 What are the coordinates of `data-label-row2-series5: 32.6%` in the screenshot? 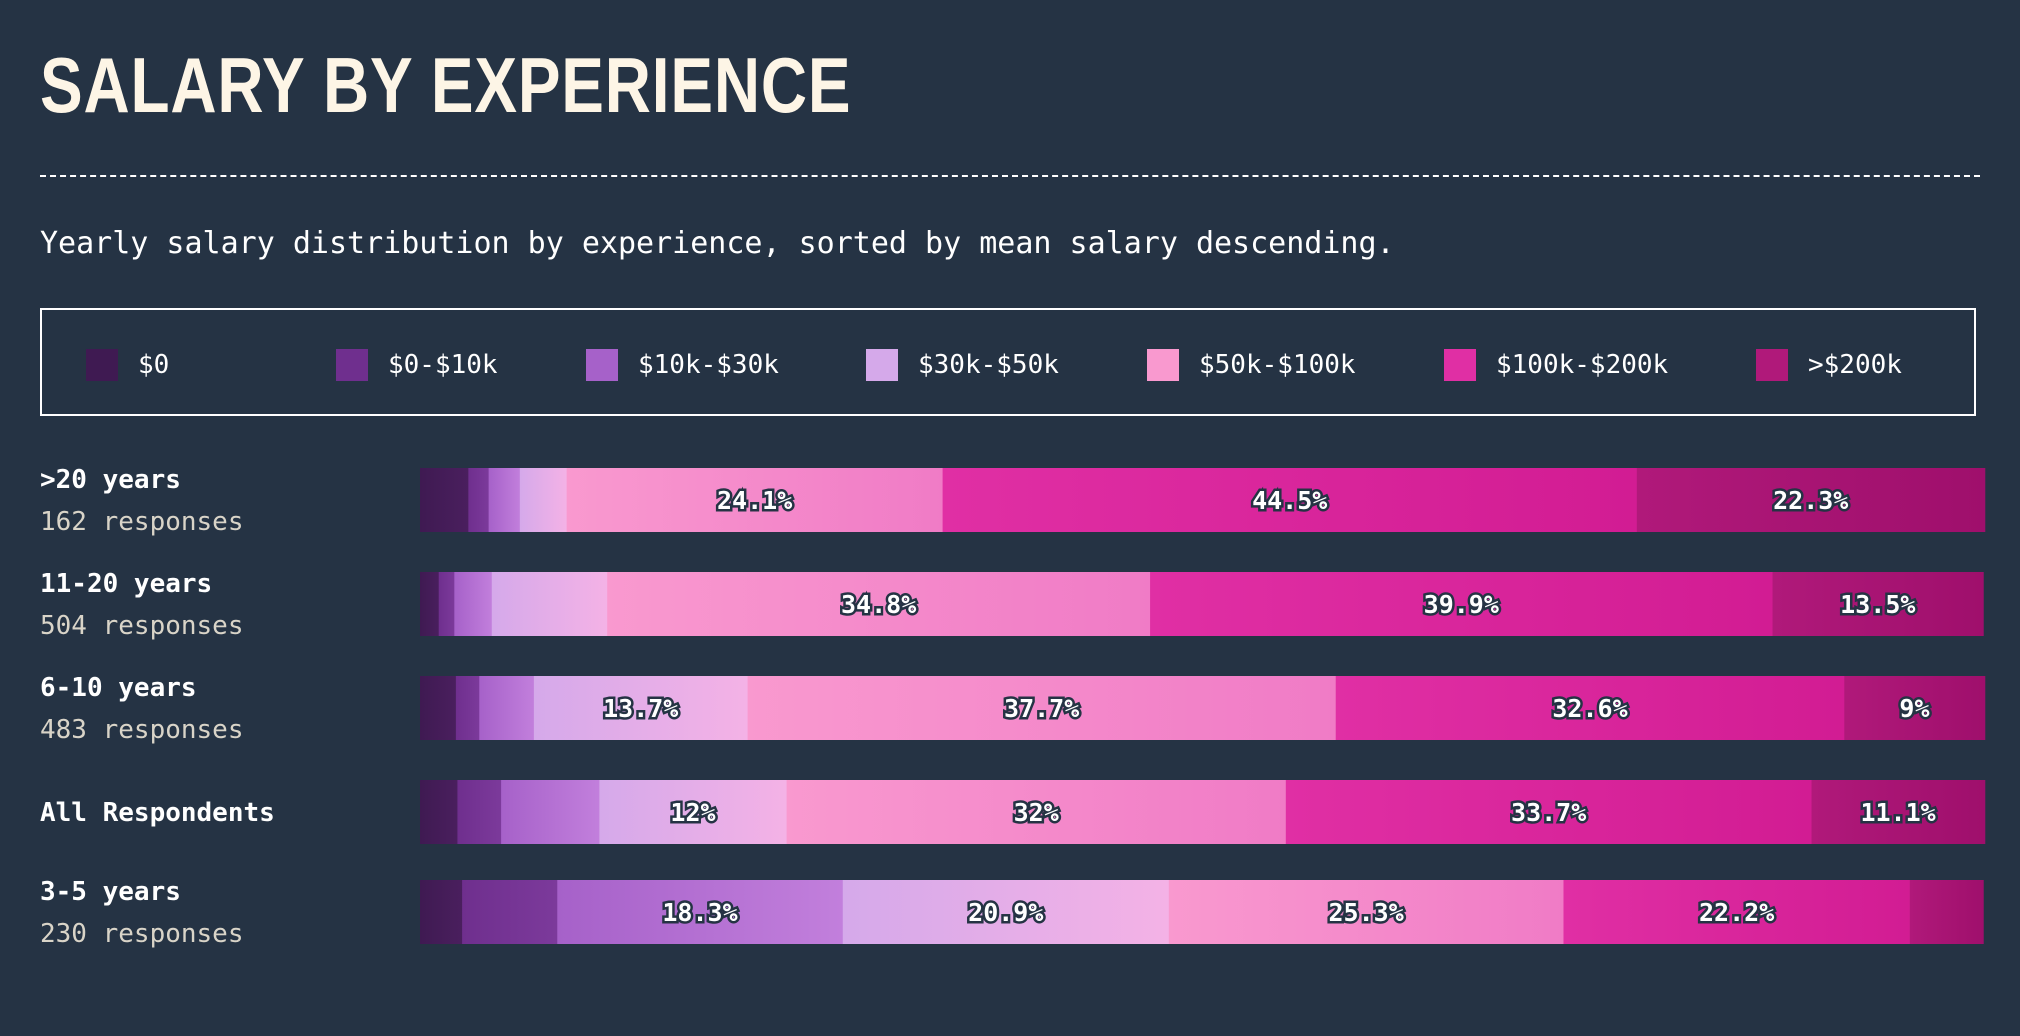 It's located at (1589, 708).